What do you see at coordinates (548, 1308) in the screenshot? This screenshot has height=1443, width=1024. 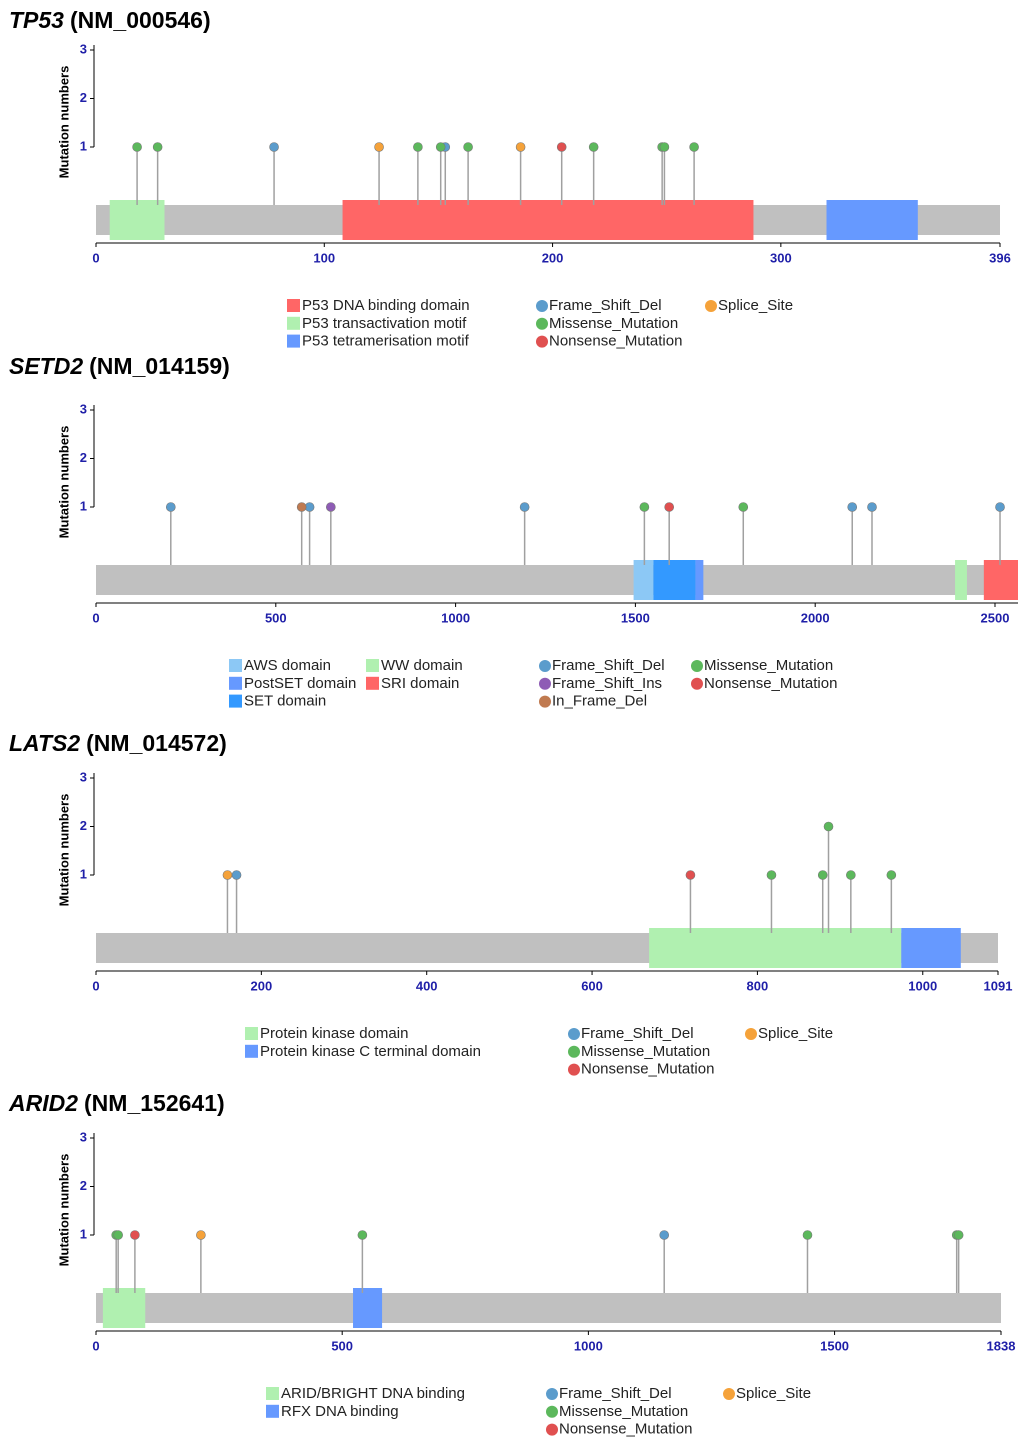 I see `protein-backbone` at bounding box center [548, 1308].